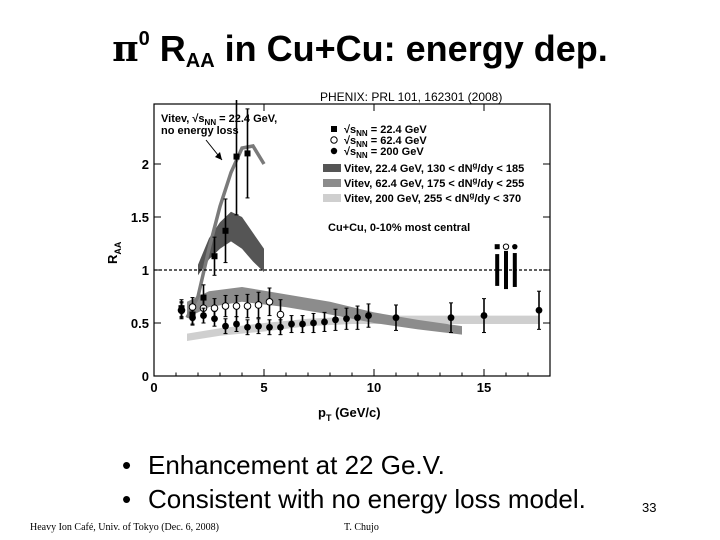 The image size is (720, 540). What do you see at coordinates (434, 183) in the screenshot?
I see `legend-entry-vitev-62gev: Vitev, 62.4 GeV, 175 < dNg/dy < 255` at bounding box center [434, 183].